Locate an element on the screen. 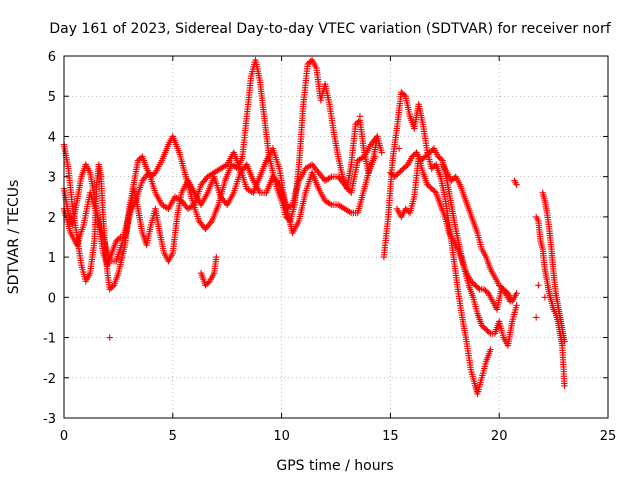  x-tick-label: 25 is located at coordinates (608, 436).